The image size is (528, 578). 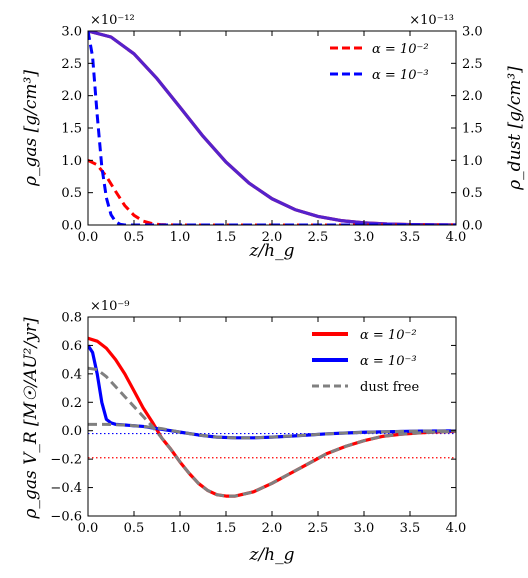 I want to click on top-right-y-tick-label-1: 0.5, so click(x=472, y=193).